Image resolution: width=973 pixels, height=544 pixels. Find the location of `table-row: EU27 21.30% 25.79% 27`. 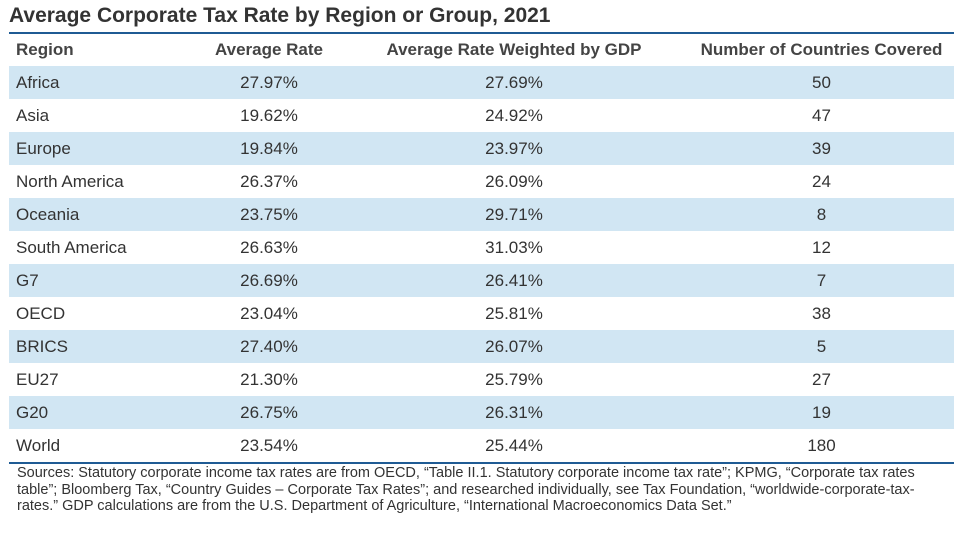

table-row: EU27 21.30% 25.79% 27 is located at coordinates (481, 379).